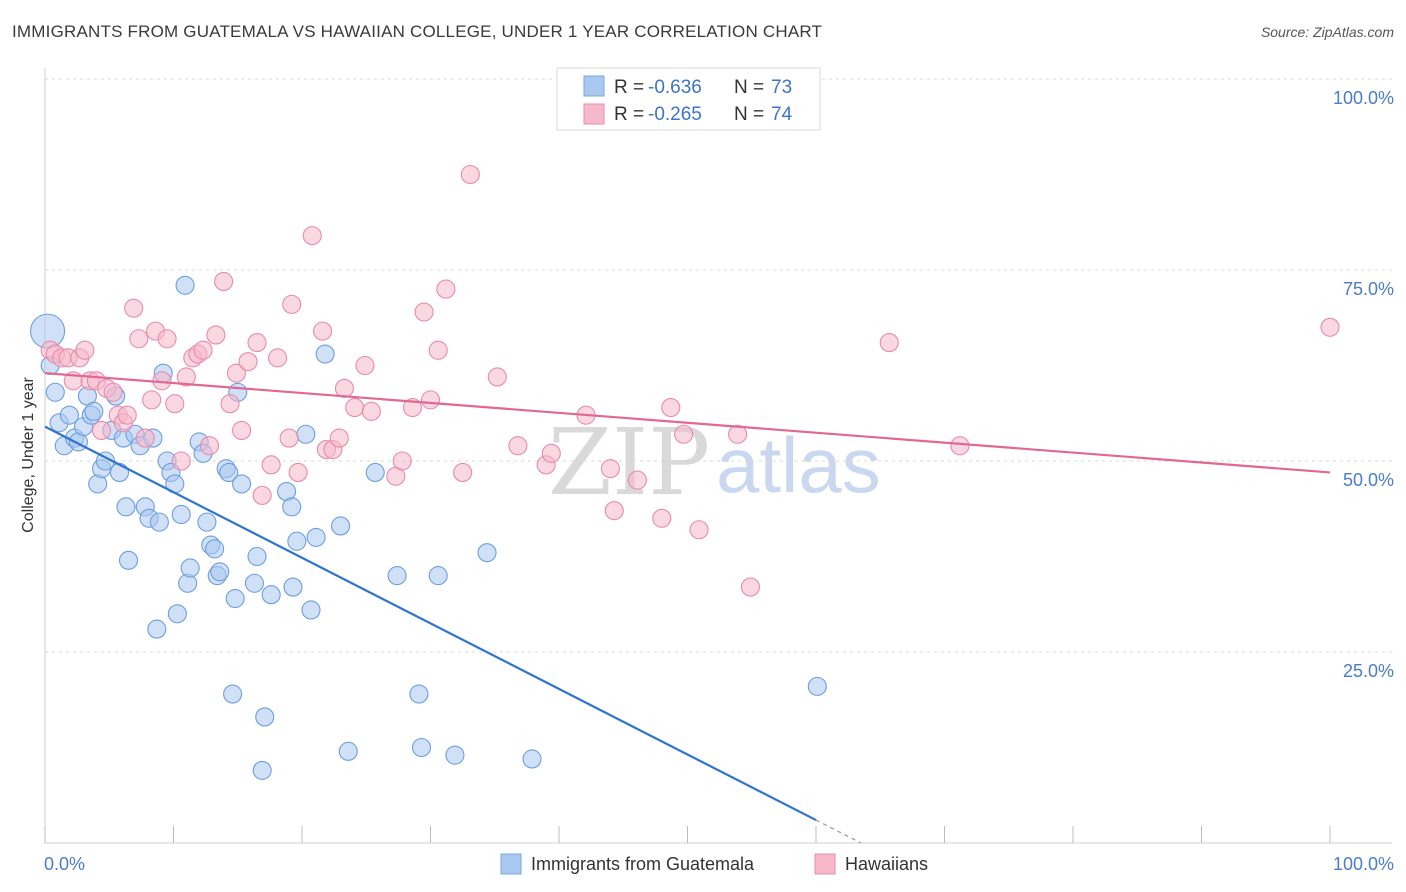  What do you see at coordinates (28, 455) in the screenshot?
I see `y-axis-title: College, Under 1 year` at bounding box center [28, 455].